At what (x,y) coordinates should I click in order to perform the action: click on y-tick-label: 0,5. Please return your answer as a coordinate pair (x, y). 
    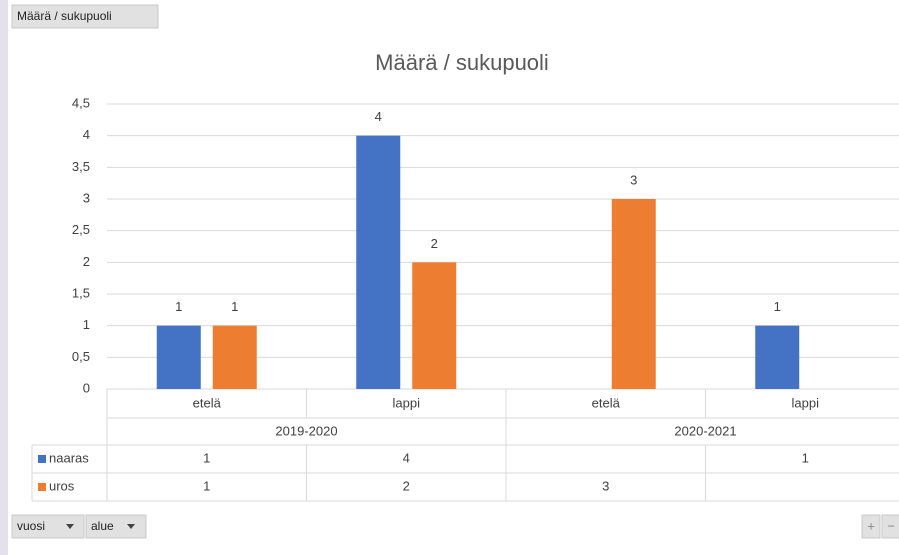
    Looking at the image, I should click on (81, 356).